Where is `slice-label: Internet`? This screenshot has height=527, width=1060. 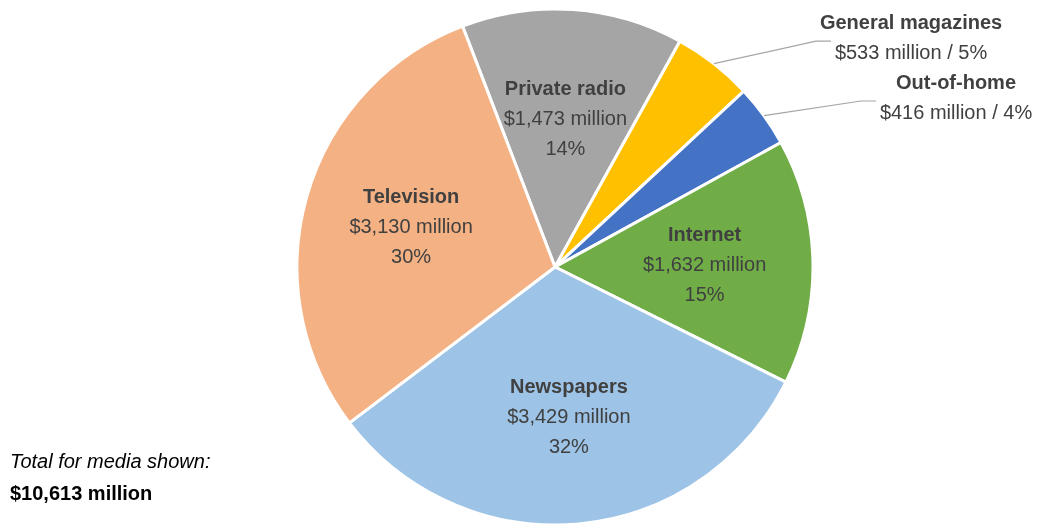
slice-label: Internet is located at coordinates (704, 233).